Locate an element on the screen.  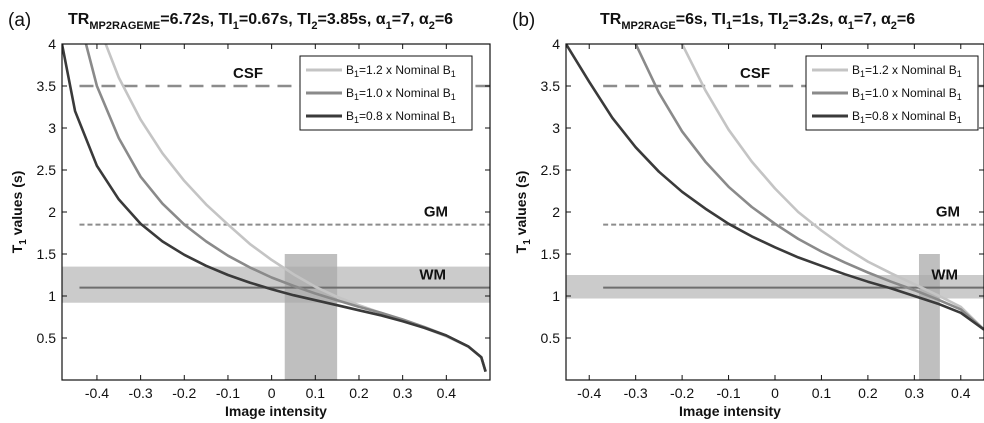
panel-letter: (b) is located at coordinates (523, 20).